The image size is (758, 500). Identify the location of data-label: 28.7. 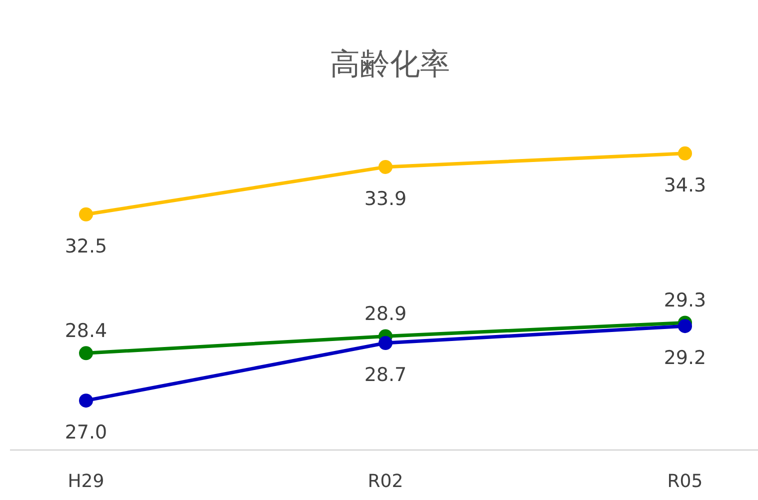
(385, 375).